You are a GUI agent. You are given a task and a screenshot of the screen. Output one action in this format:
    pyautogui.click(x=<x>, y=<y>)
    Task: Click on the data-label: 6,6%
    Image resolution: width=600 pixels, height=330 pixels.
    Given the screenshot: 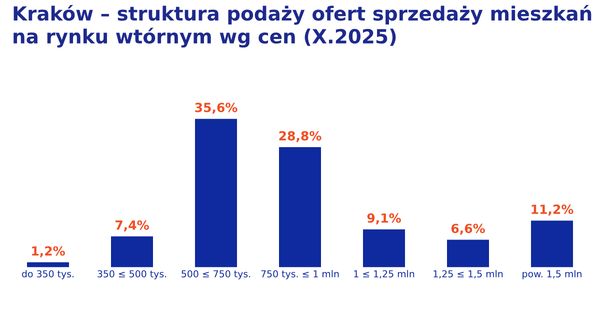 What is the action you would take?
    pyautogui.click(x=468, y=229)
    